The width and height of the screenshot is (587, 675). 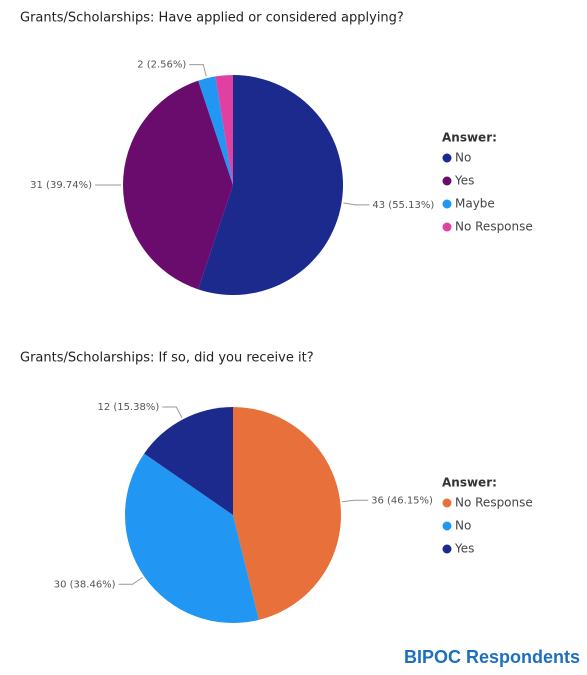 What do you see at coordinates (61, 185) in the screenshot?
I see `data-label: 31 (39.74%)` at bounding box center [61, 185].